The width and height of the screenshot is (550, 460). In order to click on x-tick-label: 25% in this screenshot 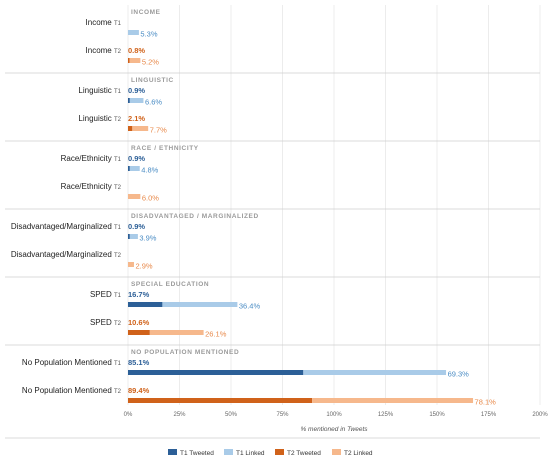, I will do `click(179, 415)`.